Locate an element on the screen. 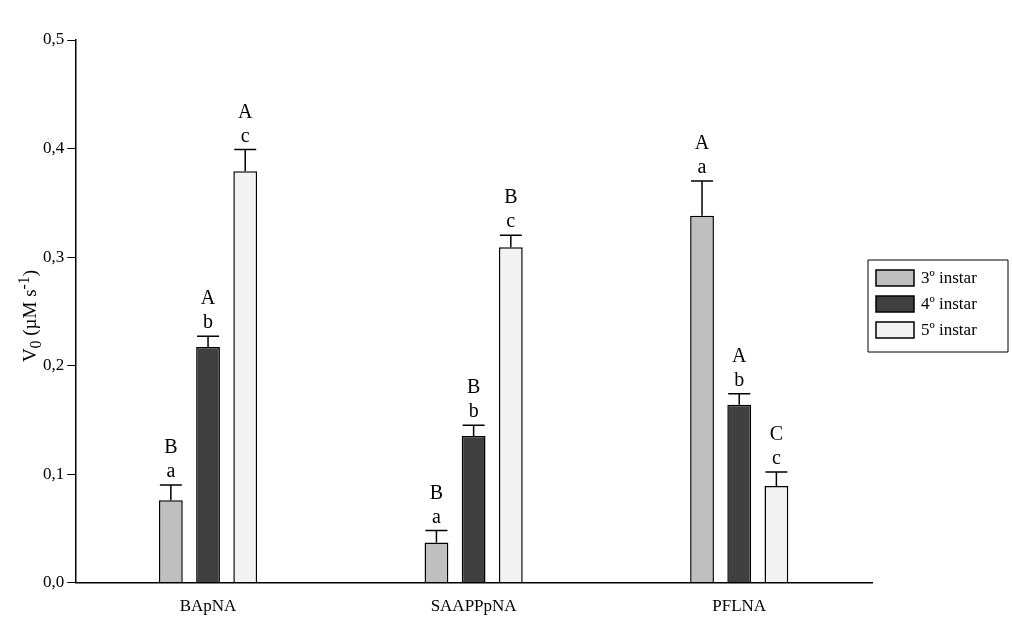  x-tick-label: BApNA is located at coordinates (208, 606).